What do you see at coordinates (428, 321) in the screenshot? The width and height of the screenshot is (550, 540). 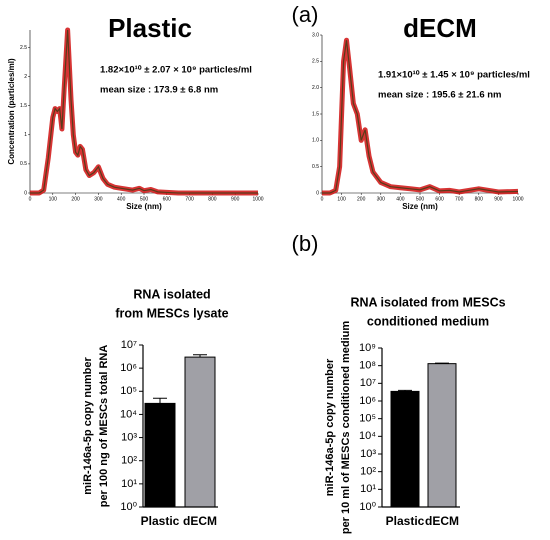 I see `chart-title: conditioned medium` at bounding box center [428, 321].